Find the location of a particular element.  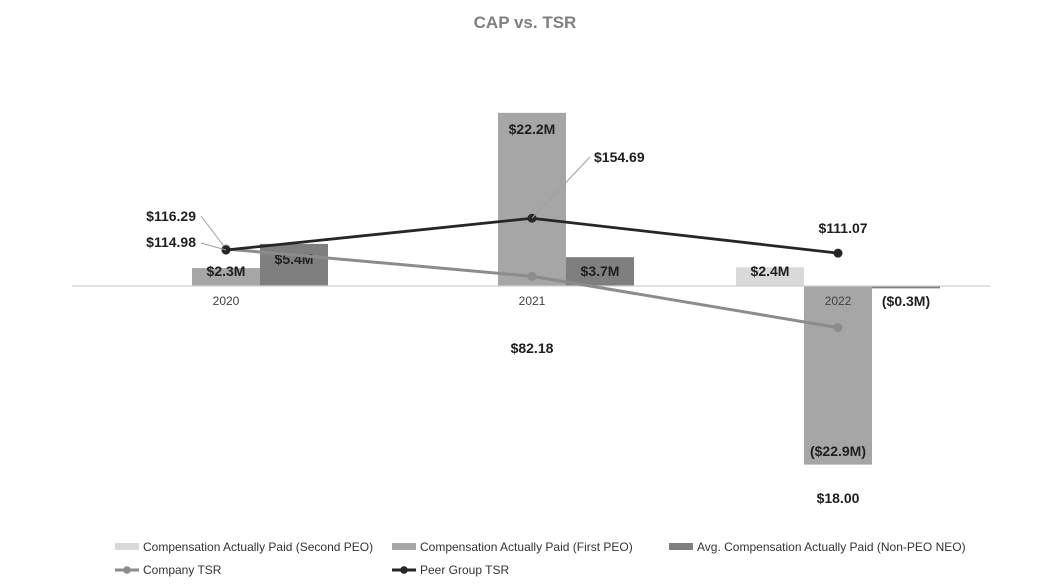

bar-data-label: $3.7M is located at coordinates (600, 271).